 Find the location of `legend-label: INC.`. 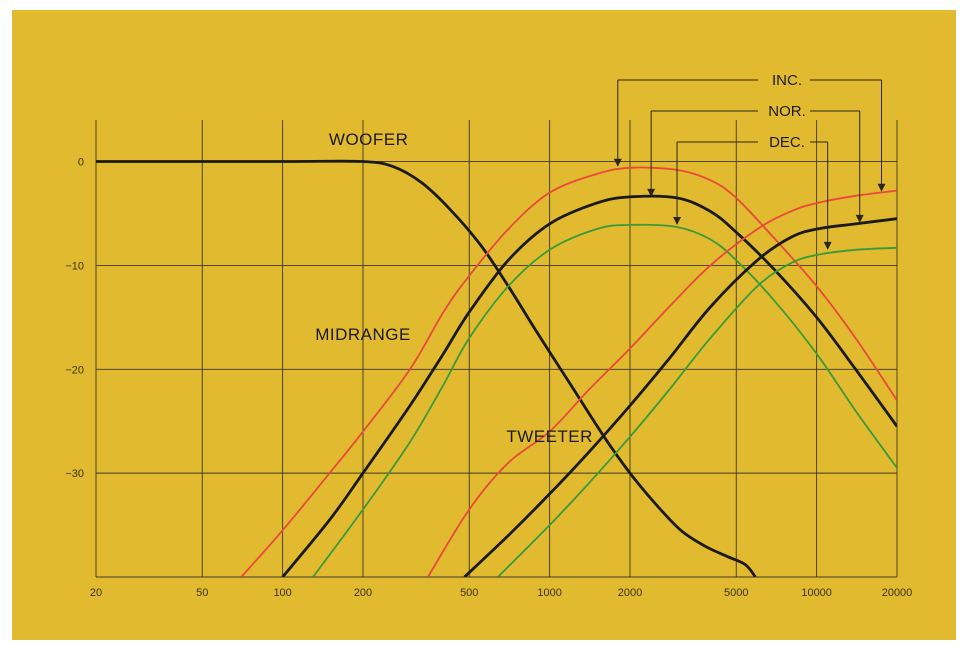

legend-label: INC. is located at coordinates (787, 80).